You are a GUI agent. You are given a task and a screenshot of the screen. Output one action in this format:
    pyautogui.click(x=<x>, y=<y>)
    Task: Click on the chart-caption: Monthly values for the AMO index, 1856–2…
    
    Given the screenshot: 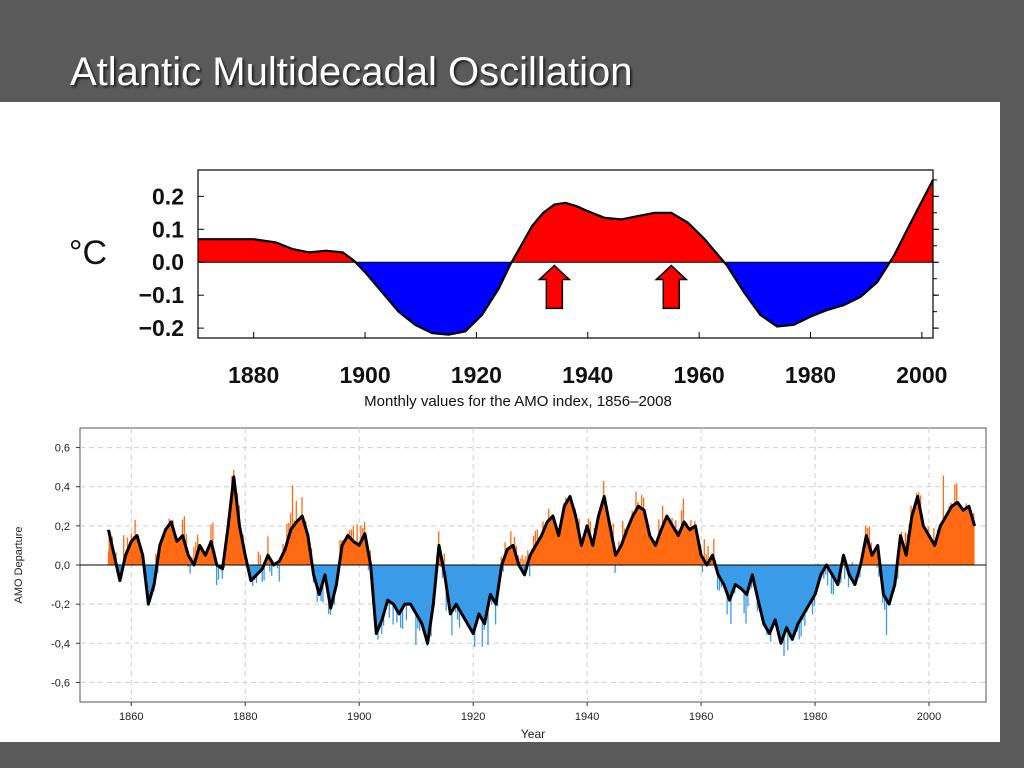 What is the action you would take?
    pyautogui.click(x=518, y=401)
    